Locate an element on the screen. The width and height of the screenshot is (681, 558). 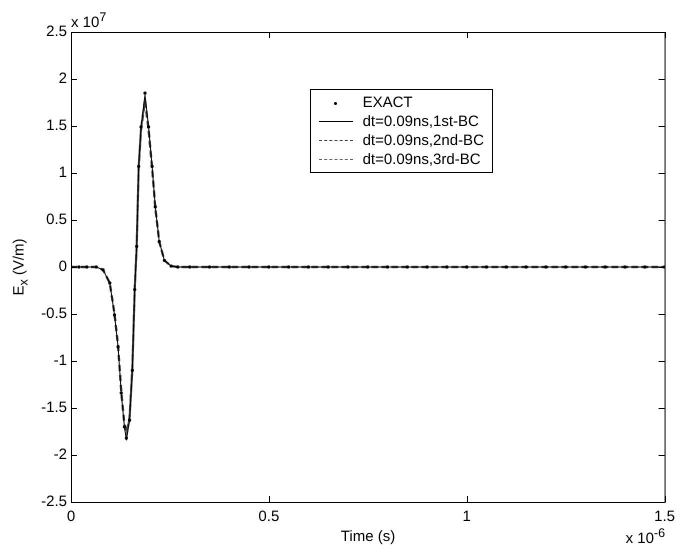
x-tick-label: 0.5 is located at coordinates (269, 517).